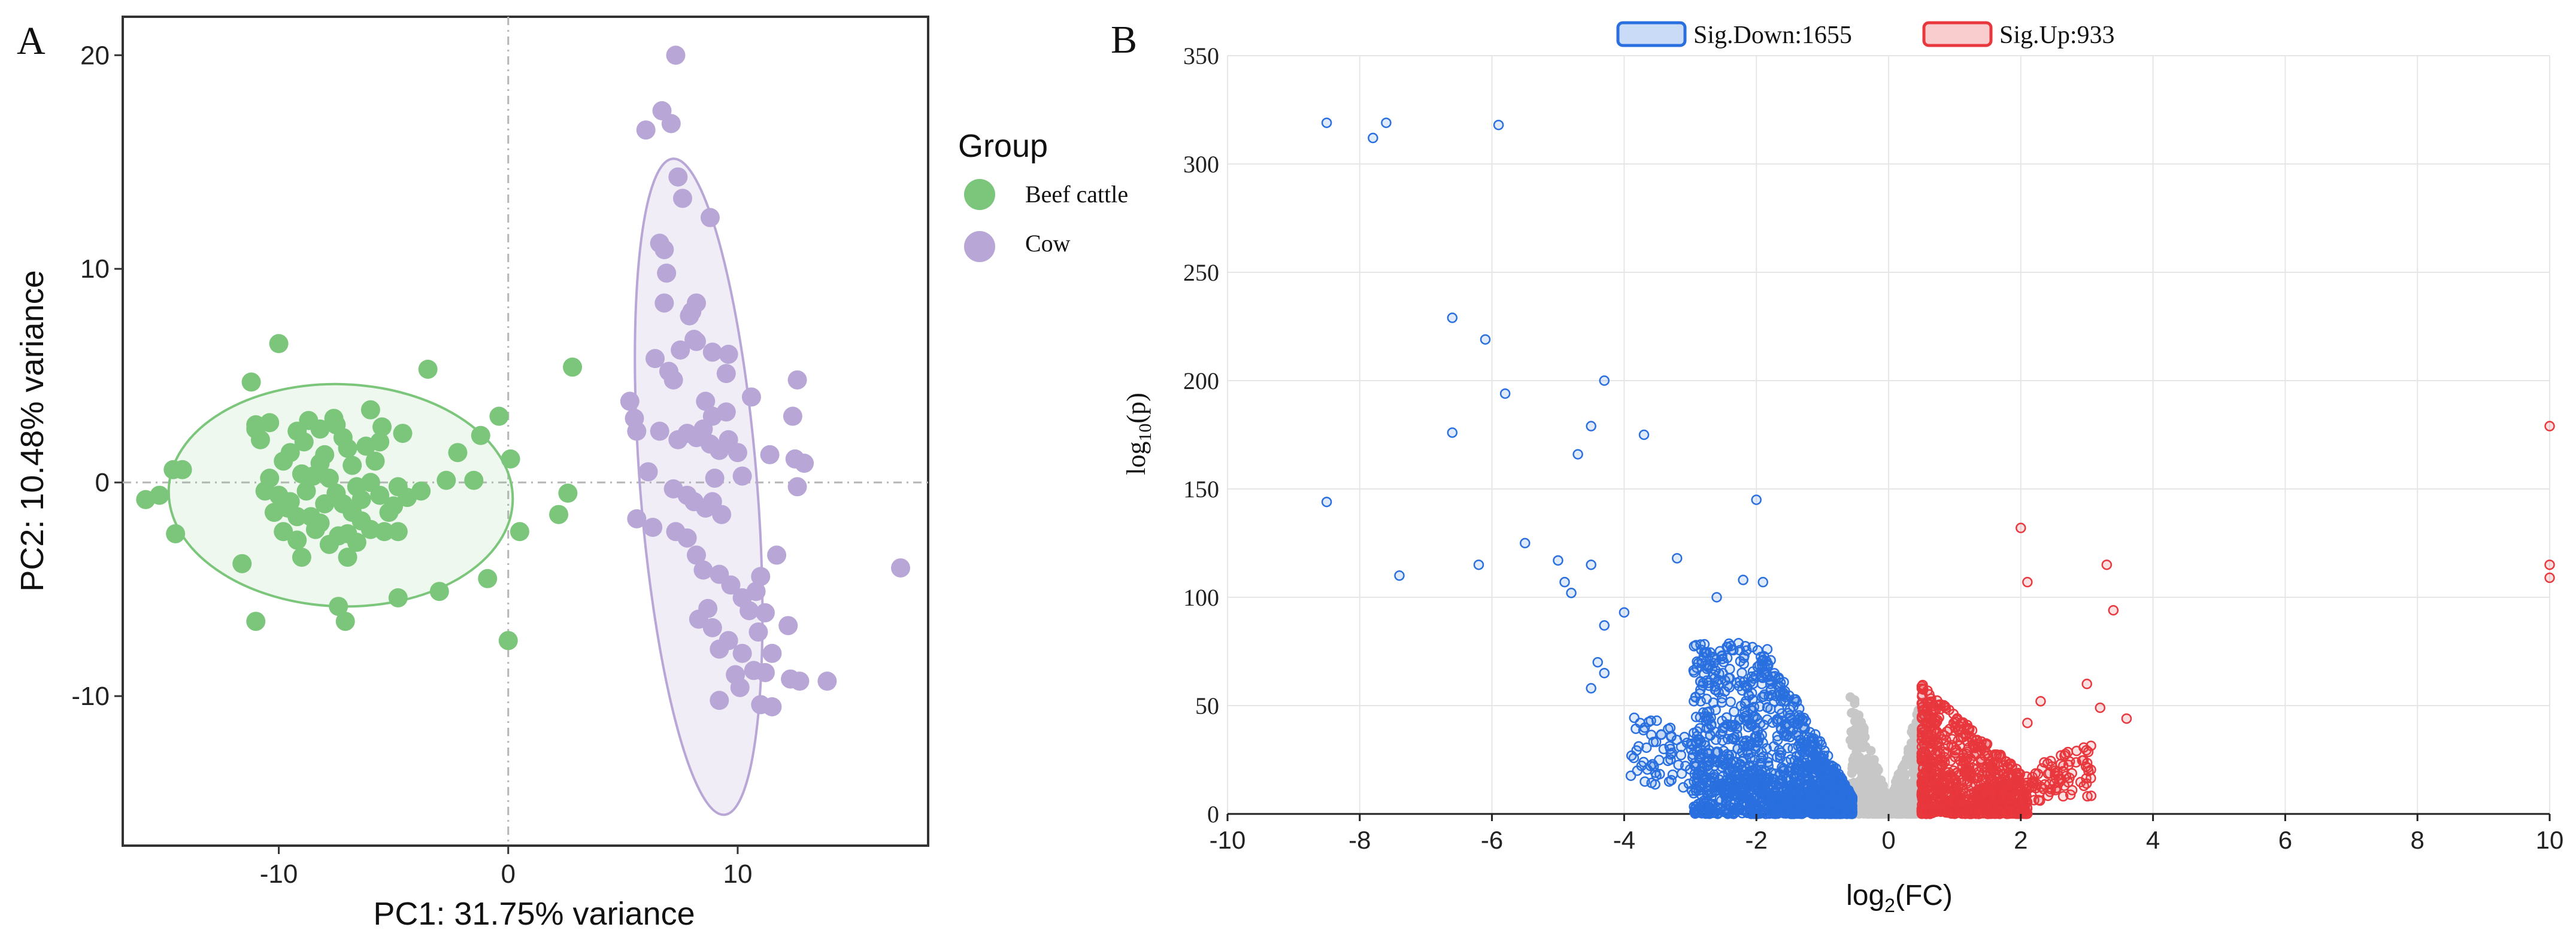  Describe the element at coordinates (1924, 896) in the screenshot. I see `volcano-x-label-rest: (FC)` at that location.